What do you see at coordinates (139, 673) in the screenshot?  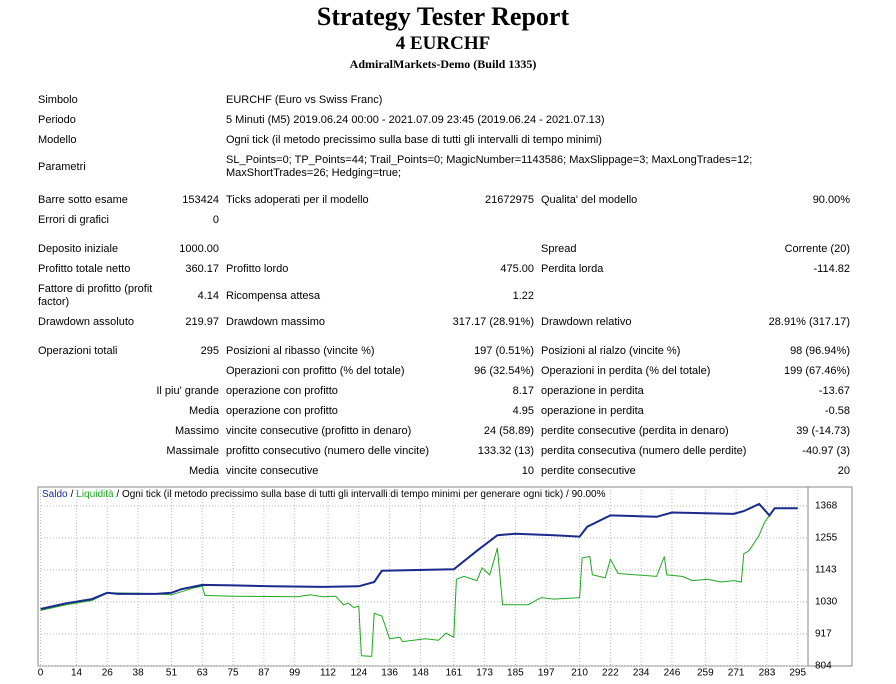 I see `x-tick-label: 38` at bounding box center [139, 673].